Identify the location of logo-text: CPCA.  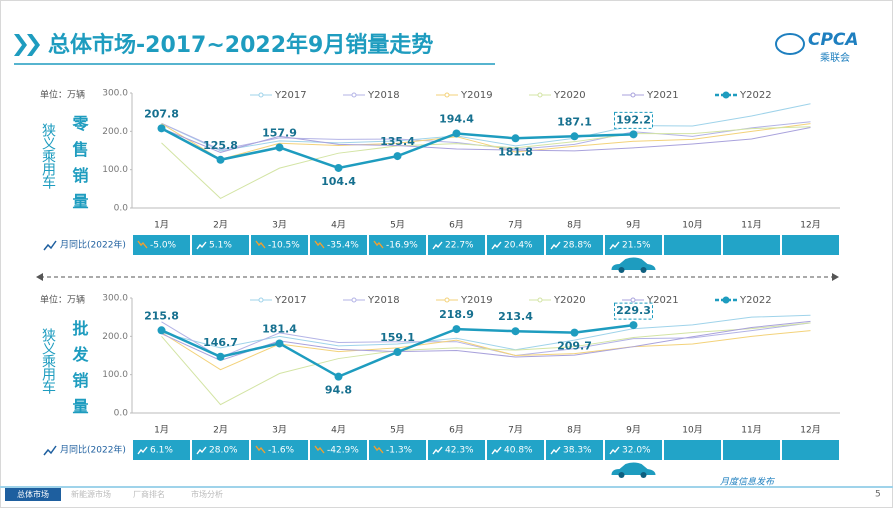
(833, 40).